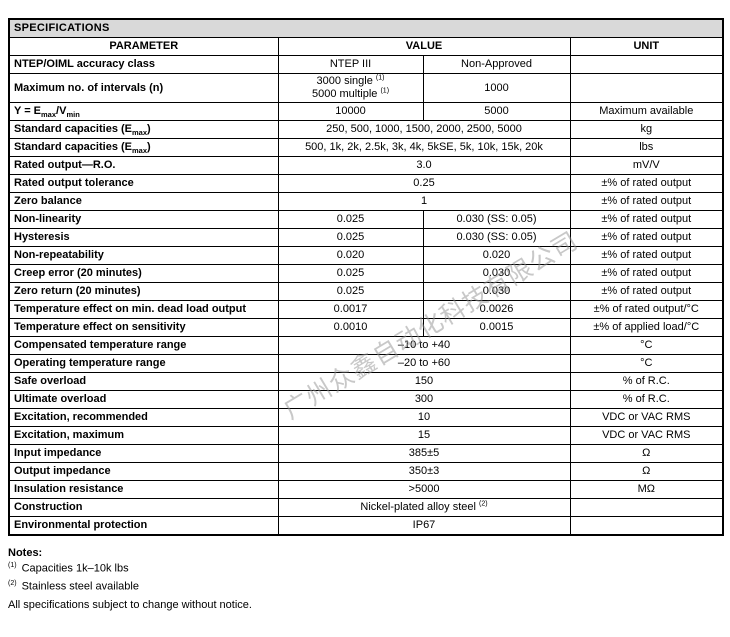 This screenshot has height=637, width=730. I want to click on spec-title: SPECIFICATIONS, so click(366, 28).